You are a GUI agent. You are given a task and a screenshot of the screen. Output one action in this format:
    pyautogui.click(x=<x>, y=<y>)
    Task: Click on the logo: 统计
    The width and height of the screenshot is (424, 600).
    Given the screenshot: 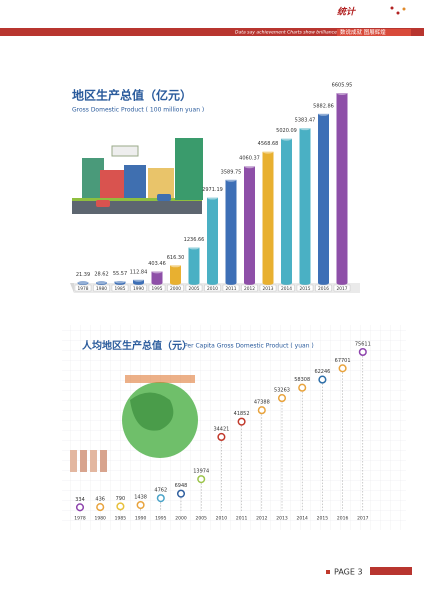 What is the action you would take?
    pyautogui.click(x=347, y=12)
    